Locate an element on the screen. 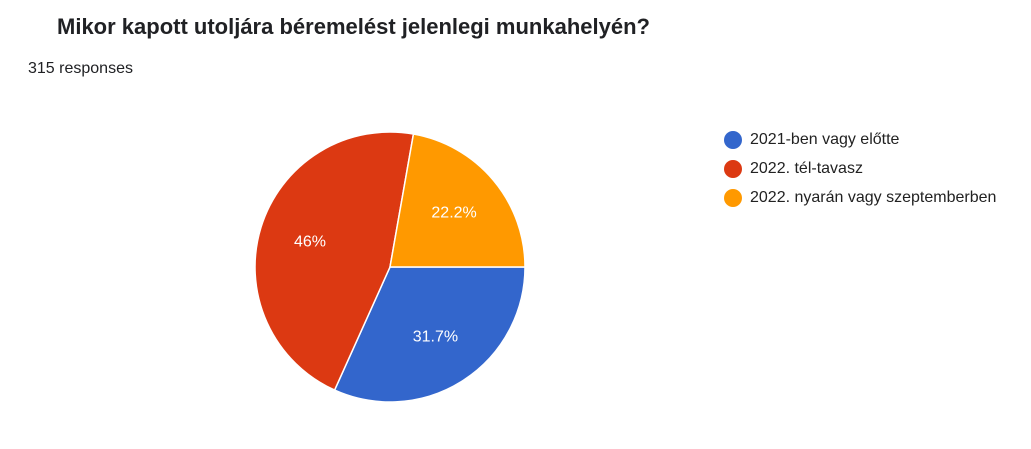 The image size is (1031, 449). response-count: 315 responses is located at coordinates (80, 68).